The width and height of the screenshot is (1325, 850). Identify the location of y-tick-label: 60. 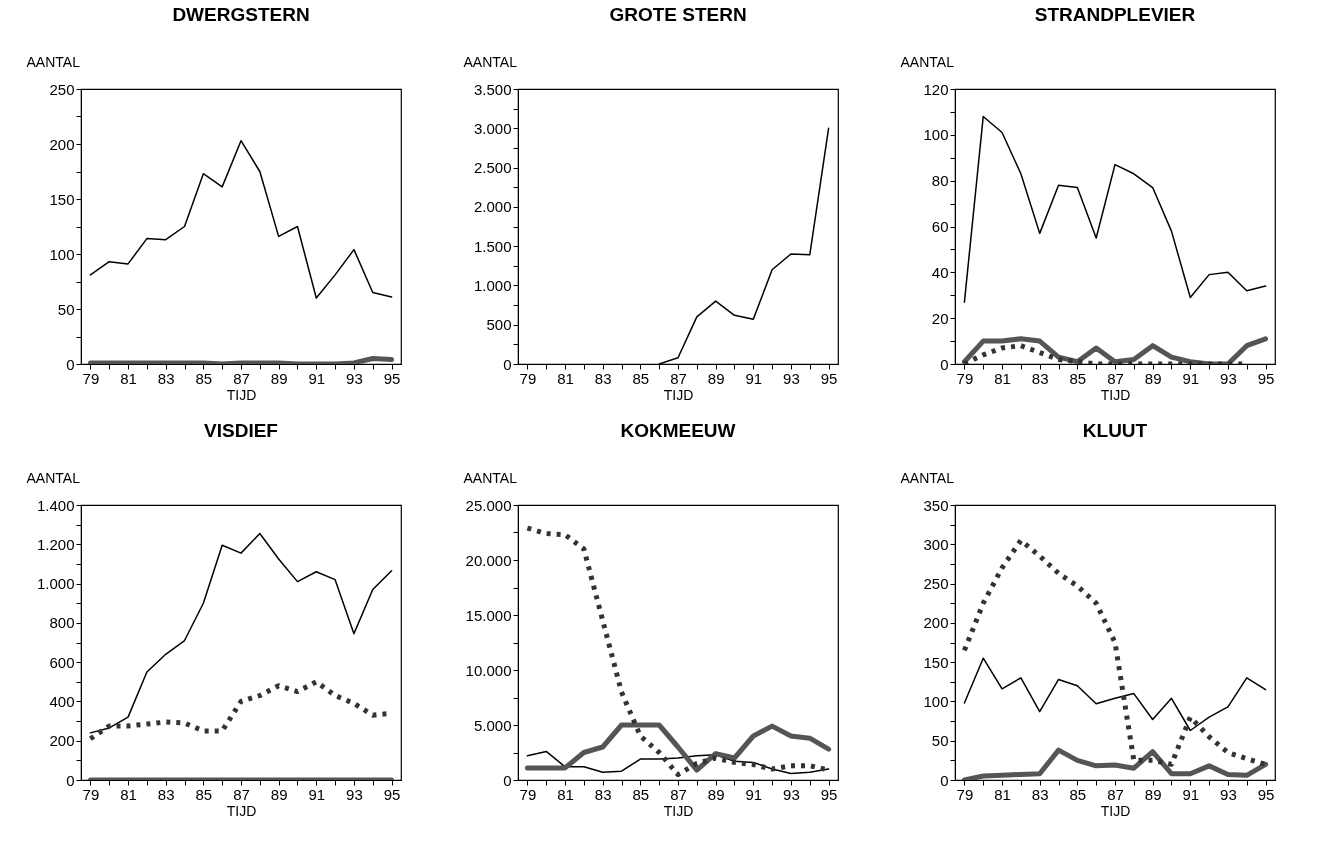
(940, 226).